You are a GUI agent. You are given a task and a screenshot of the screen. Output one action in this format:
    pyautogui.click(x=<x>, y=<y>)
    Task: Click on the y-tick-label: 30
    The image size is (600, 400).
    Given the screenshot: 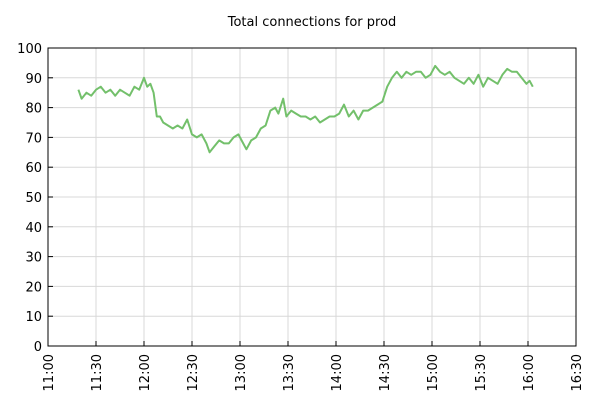 What is the action you would take?
    pyautogui.click(x=33, y=258)
    